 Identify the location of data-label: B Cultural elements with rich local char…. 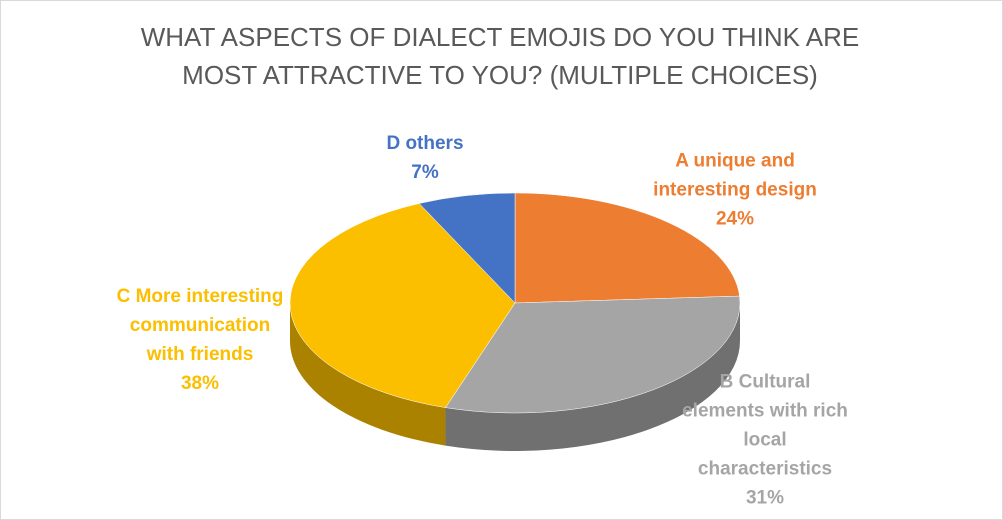
(765, 440).